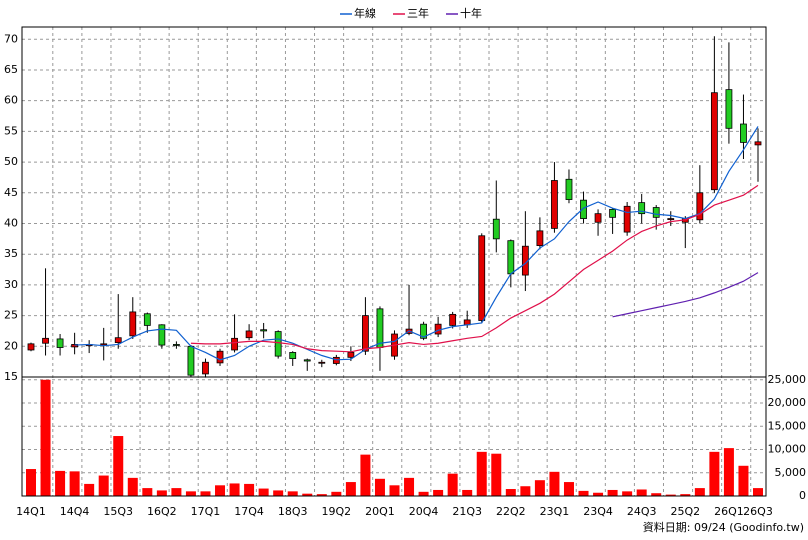  Describe the element at coordinates (11, 161) in the screenshot. I see `y-tick-label: 50` at that location.